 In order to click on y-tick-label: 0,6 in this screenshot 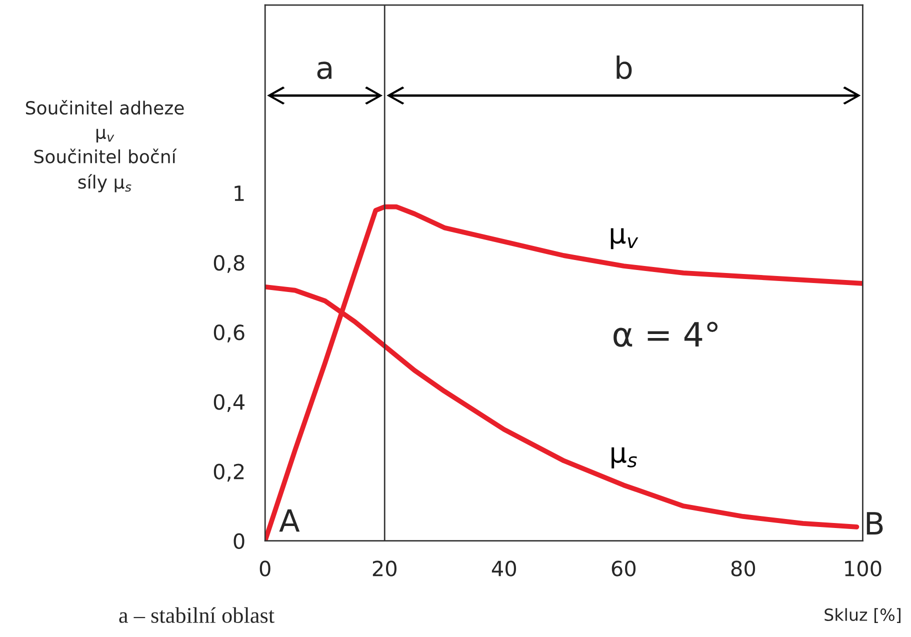, I will do `click(229, 333)`.